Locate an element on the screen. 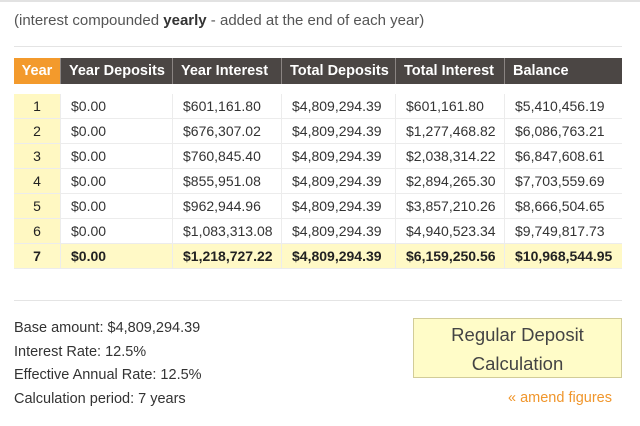 Image resolution: width=640 pixels, height=426 pixels. header-balance: Balance is located at coordinates (563, 71).